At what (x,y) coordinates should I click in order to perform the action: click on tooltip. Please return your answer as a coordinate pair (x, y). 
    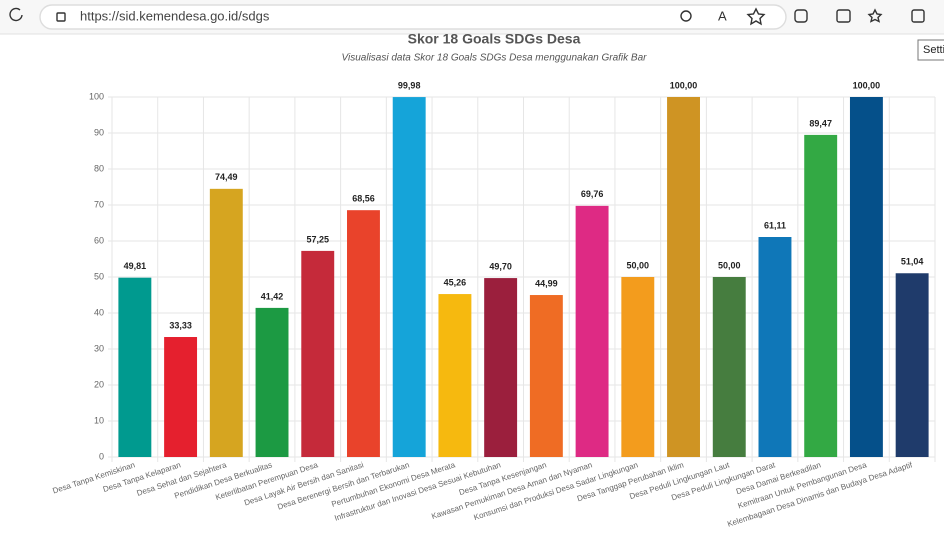
    Looking at the image, I should click on (930, 50).